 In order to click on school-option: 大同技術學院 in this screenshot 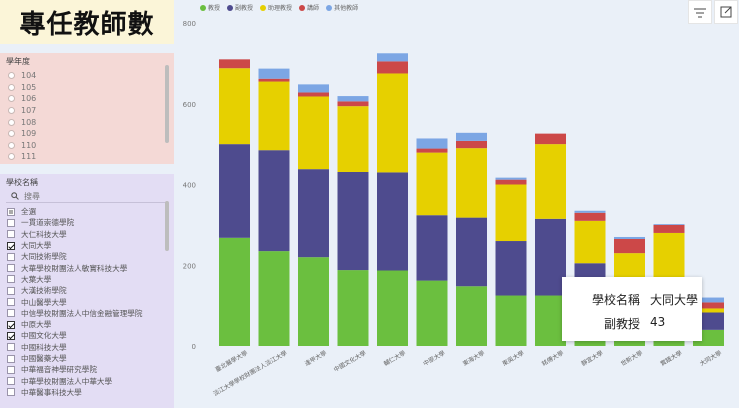, I will do `click(87, 256)`.